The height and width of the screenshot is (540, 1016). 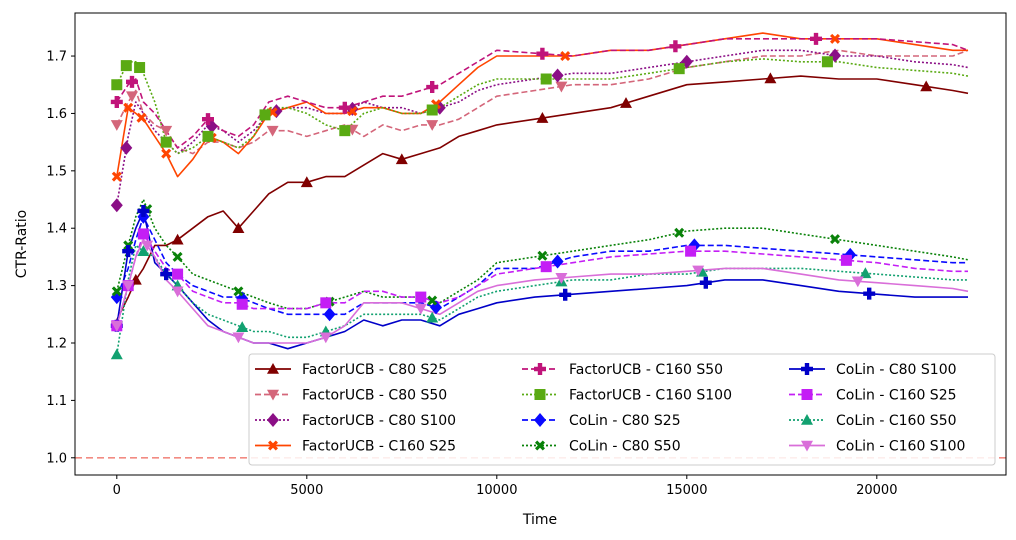 What do you see at coordinates (896, 396) in the screenshot?
I see `legend-label-10: CoLin - C160 S25` at bounding box center [896, 396].